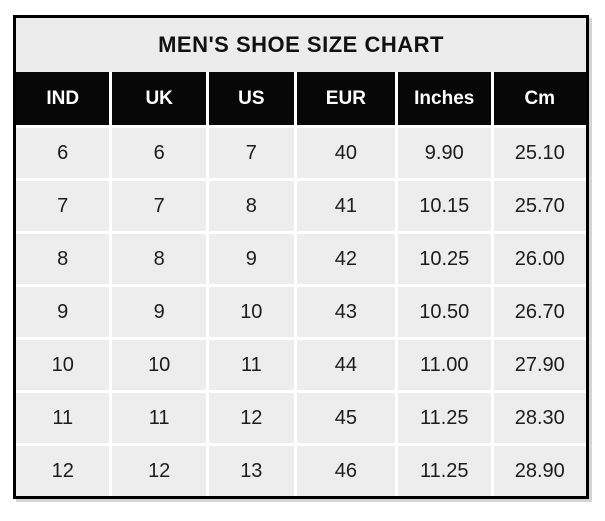 Image resolution: width=605 pixels, height=521 pixels. I want to click on table-cell: 41, so click(345, 206).